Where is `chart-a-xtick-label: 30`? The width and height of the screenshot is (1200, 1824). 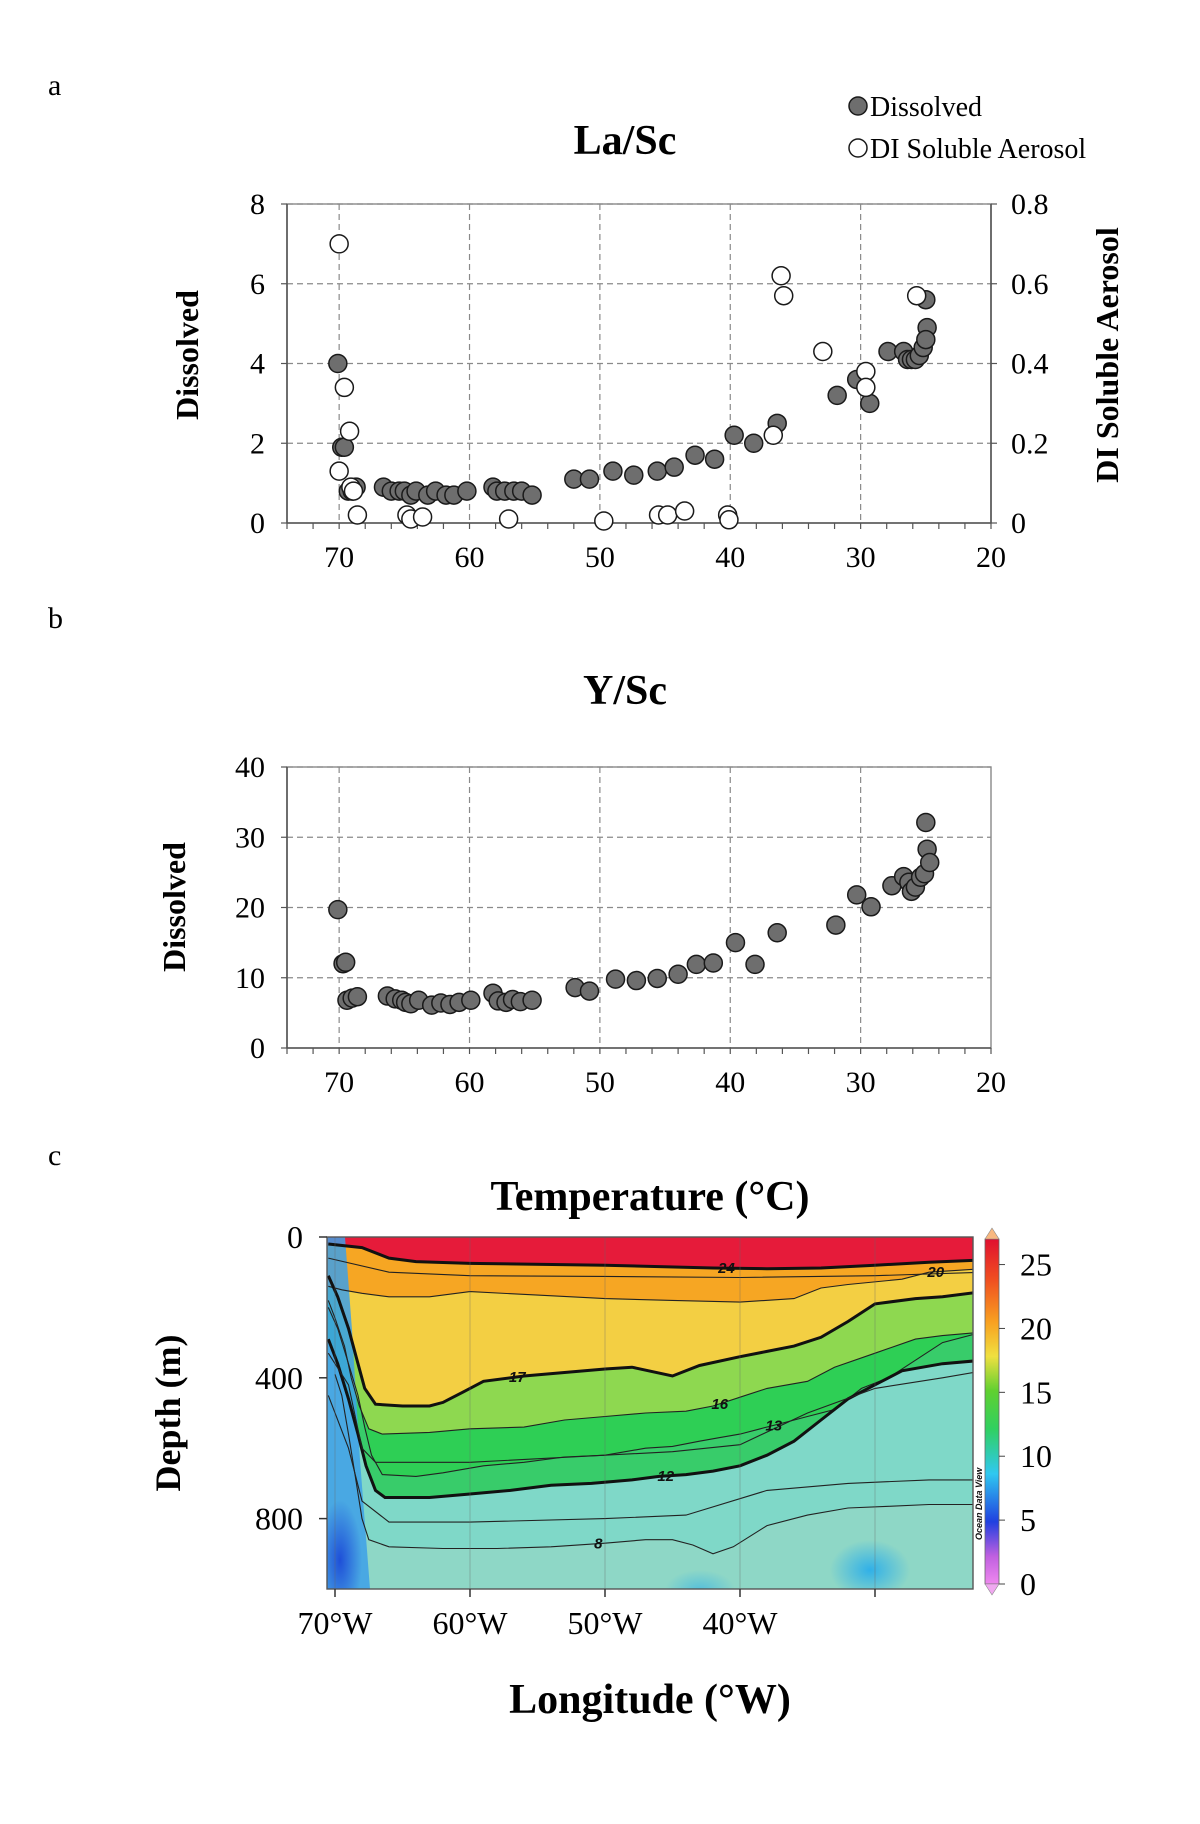 chart-a-xtick-label: 30 is located at coordinates (861, 557).